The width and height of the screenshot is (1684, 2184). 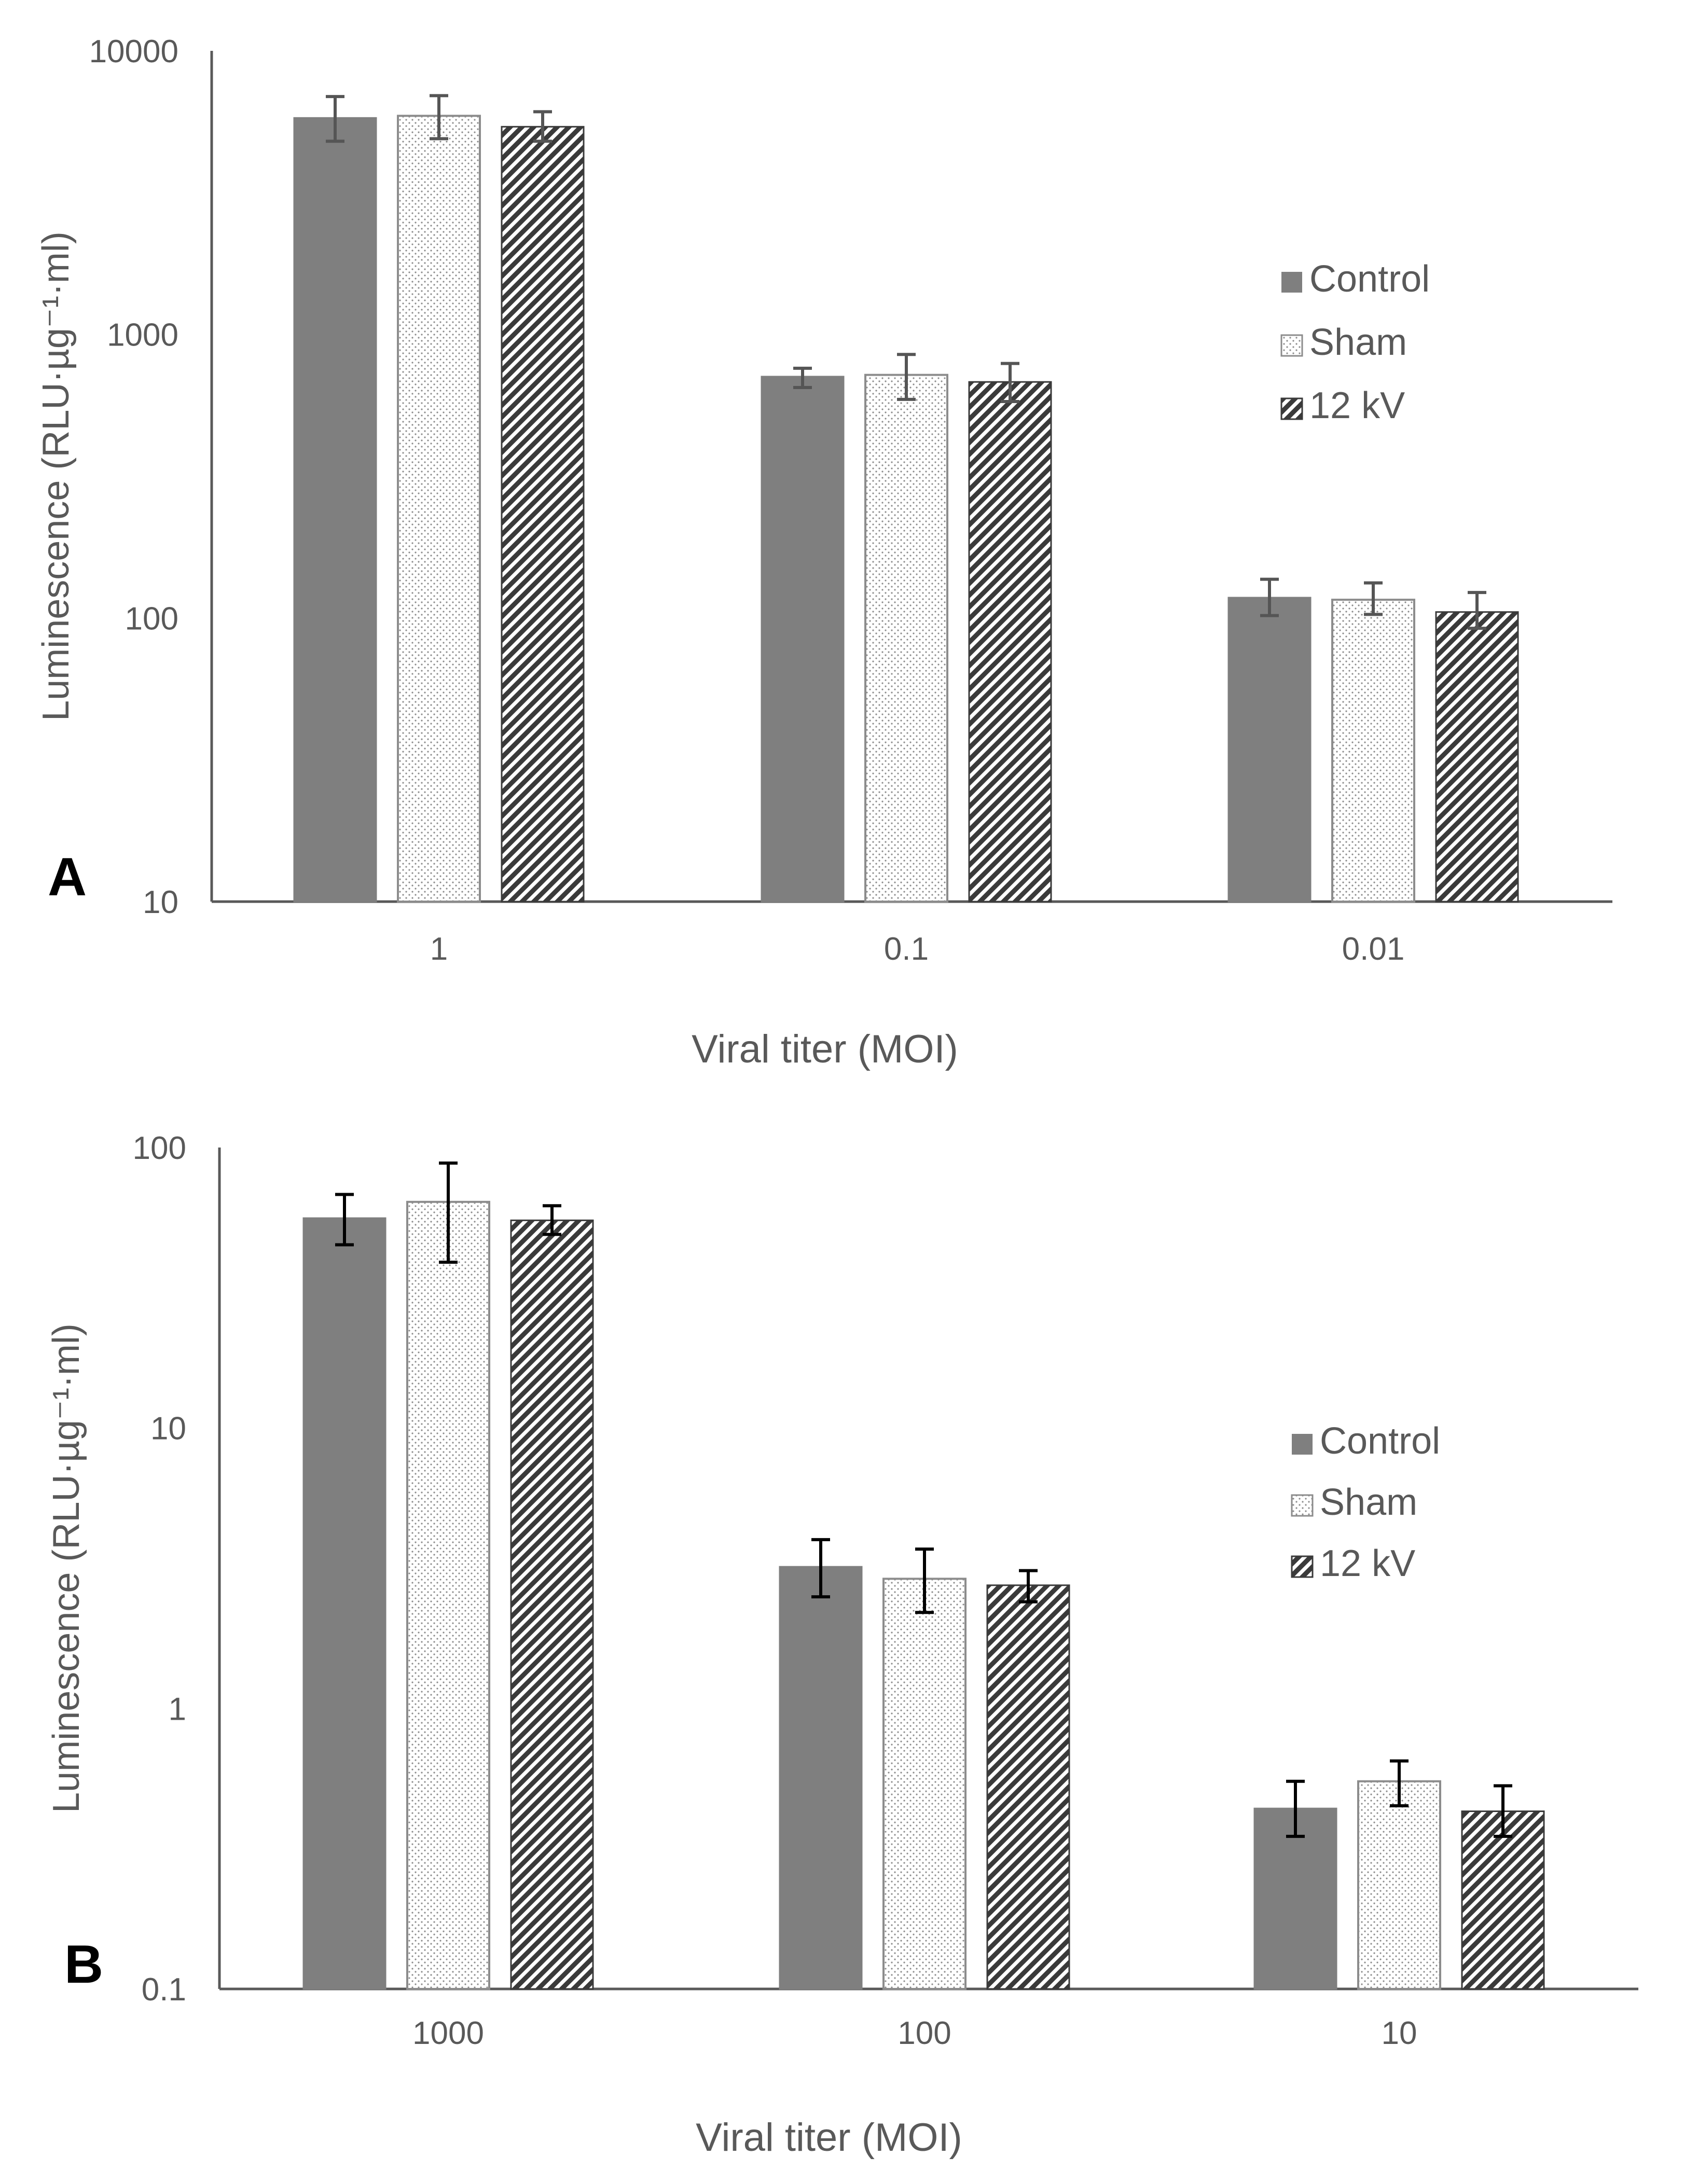 What do you see at coordinates (159, 1569) in the screenshot?
I see `y-tick-labels: 100 10 1 0.1` at bounding box center [159, 1569].